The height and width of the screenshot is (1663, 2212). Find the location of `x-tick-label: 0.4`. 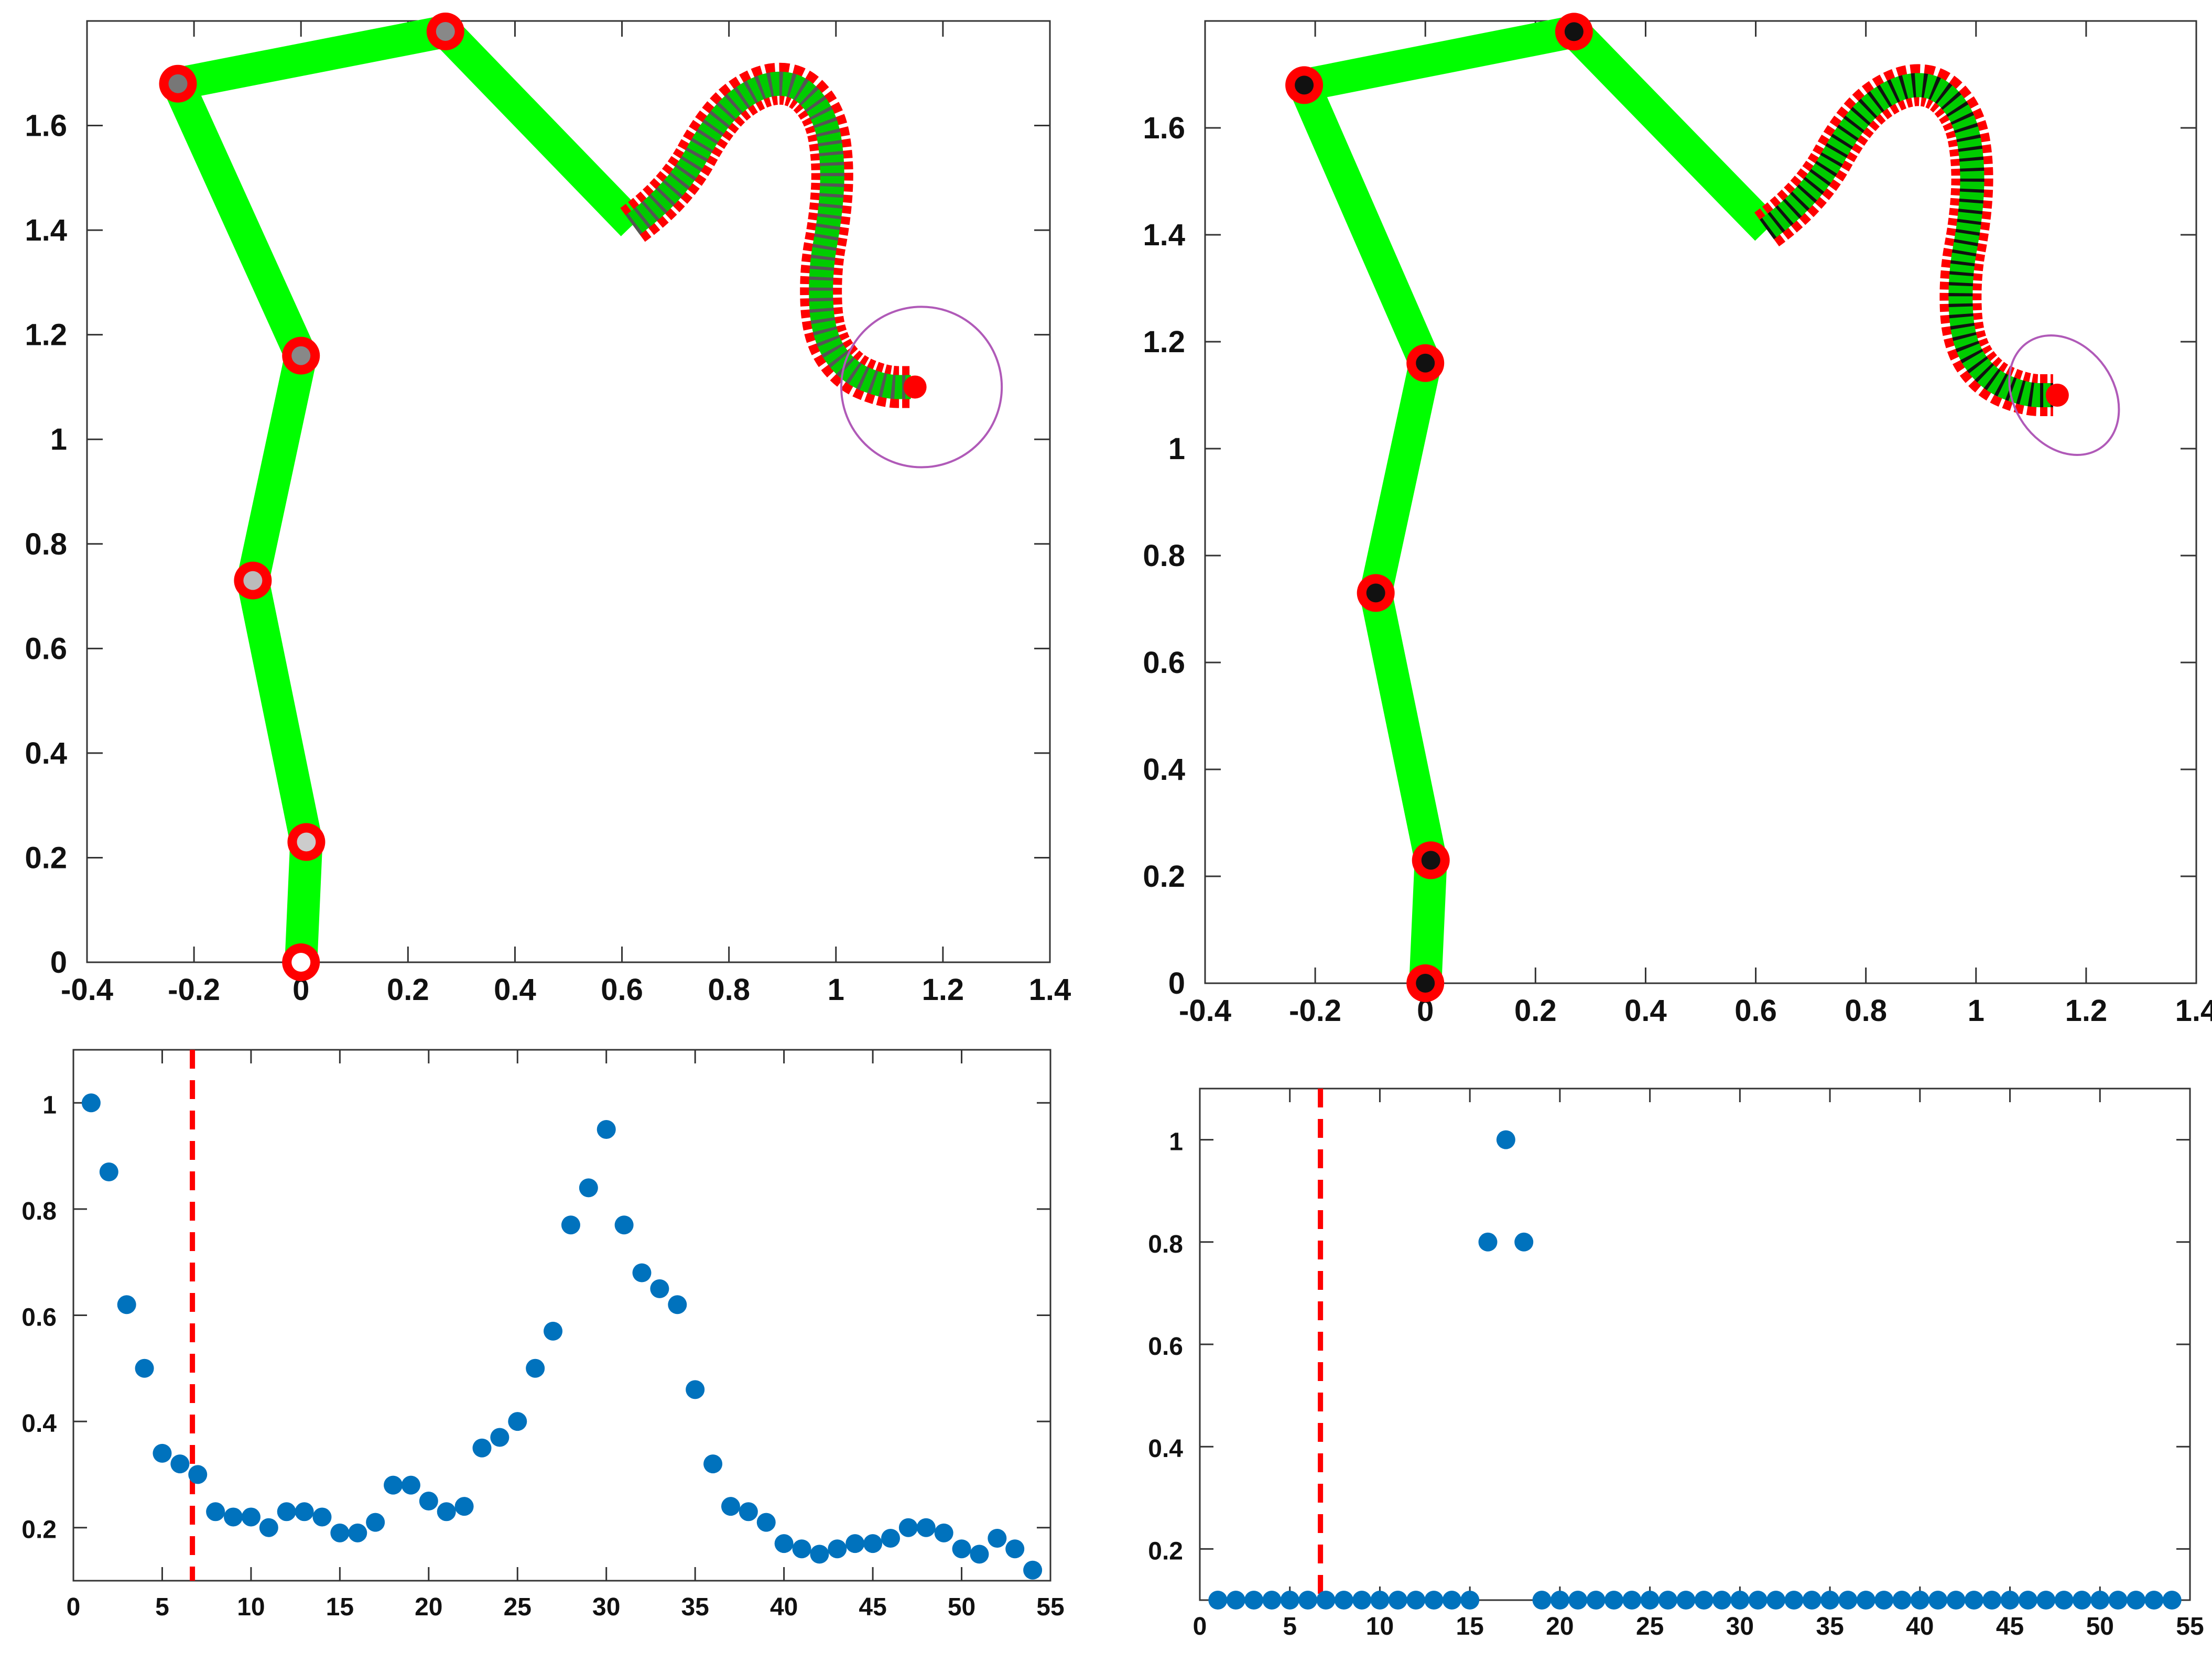

x-tick-label: 0.4 is located at coordinates (515, 990).